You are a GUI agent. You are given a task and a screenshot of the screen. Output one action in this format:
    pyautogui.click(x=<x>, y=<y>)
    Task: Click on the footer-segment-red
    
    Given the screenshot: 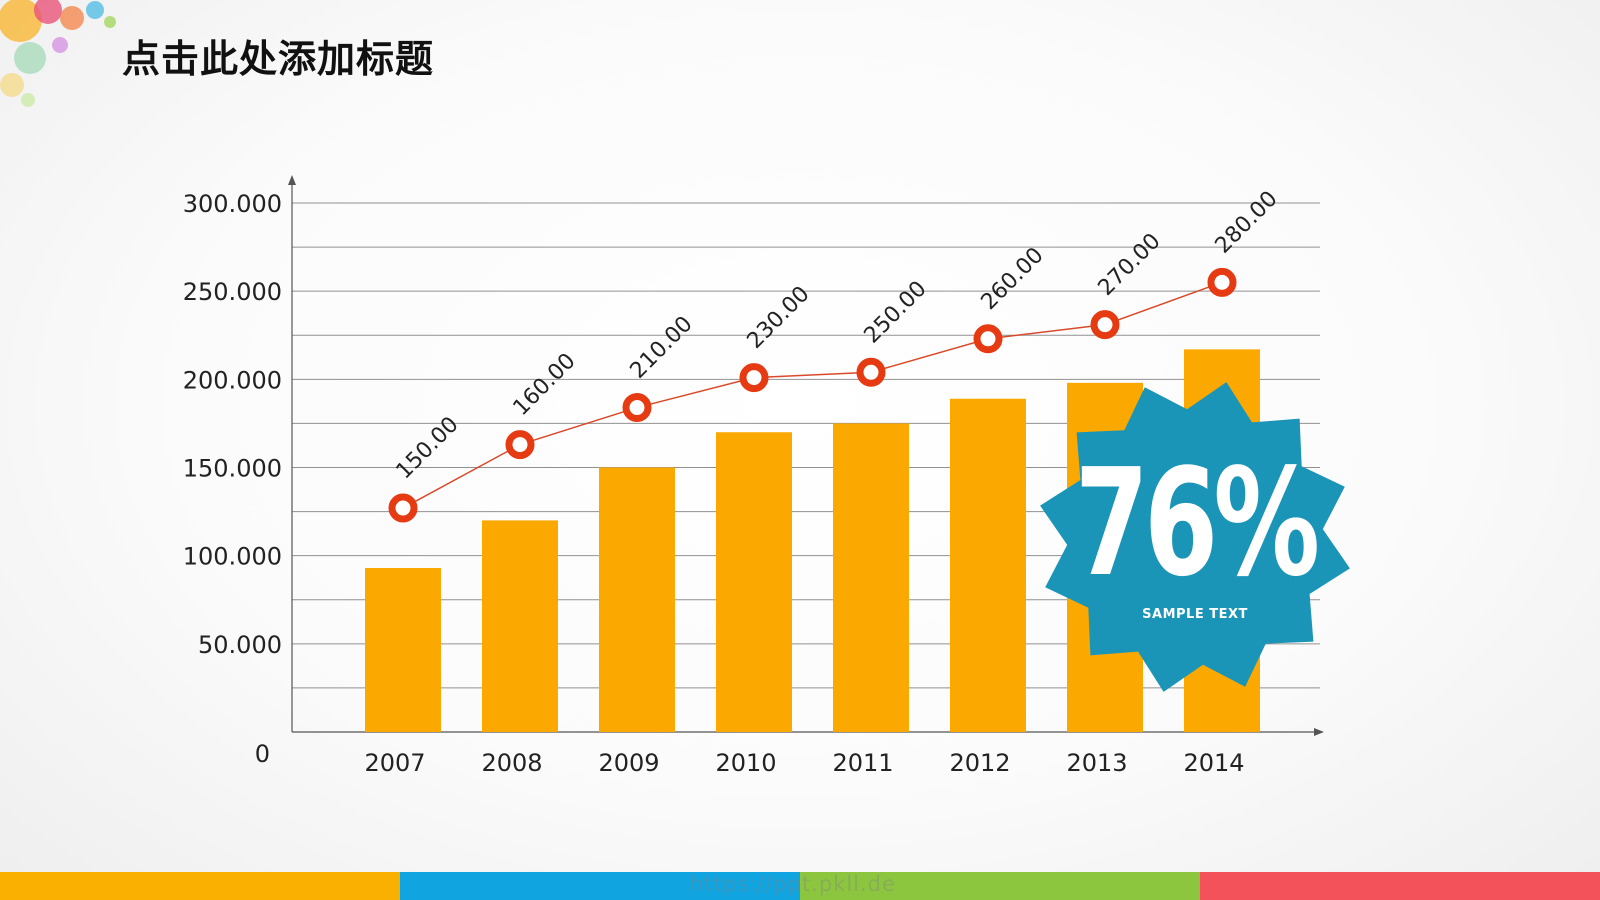 What is the action you would take?
    pyautogui.click(x=1400, y=886)
    